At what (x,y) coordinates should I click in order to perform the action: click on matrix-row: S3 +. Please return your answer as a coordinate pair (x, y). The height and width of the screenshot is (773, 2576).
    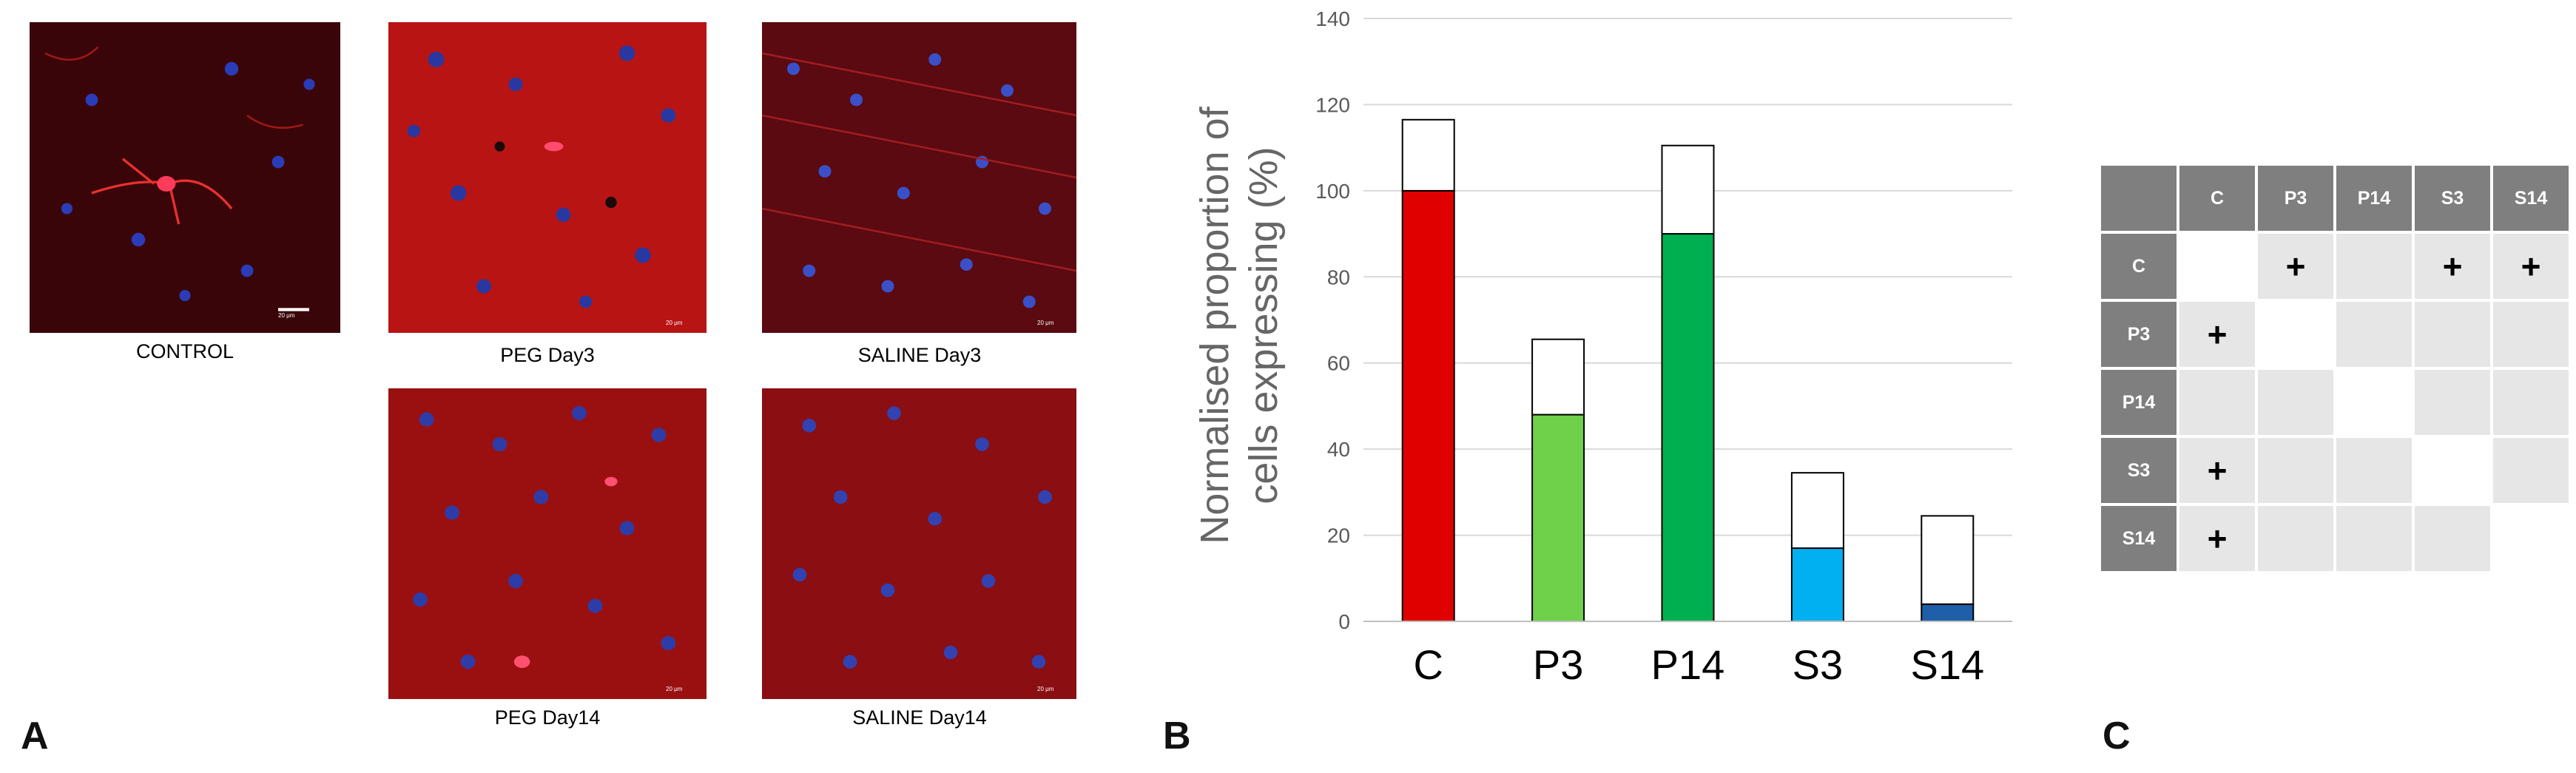
    Looking at the image, I should click on (2335, 470).